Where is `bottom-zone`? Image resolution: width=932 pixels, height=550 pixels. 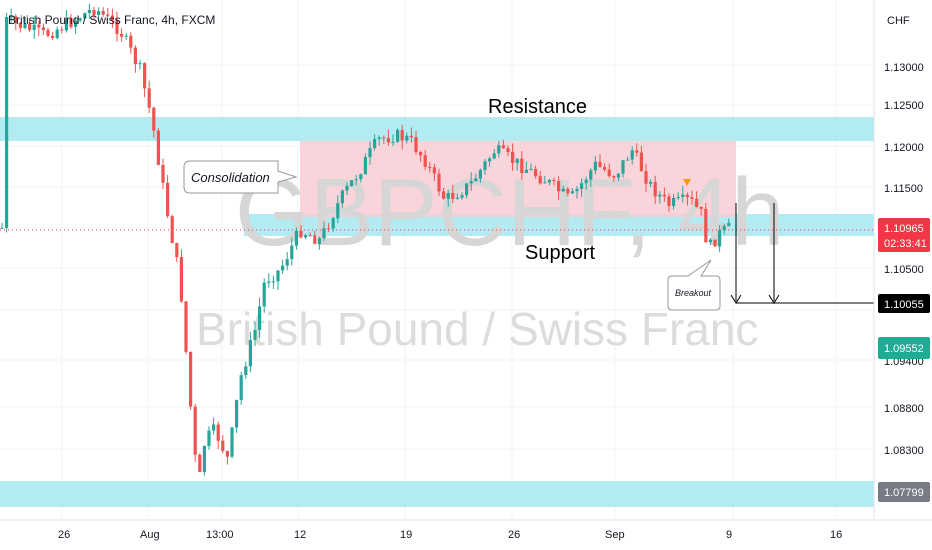 bottom-zone is located at coordinates (437, 494).